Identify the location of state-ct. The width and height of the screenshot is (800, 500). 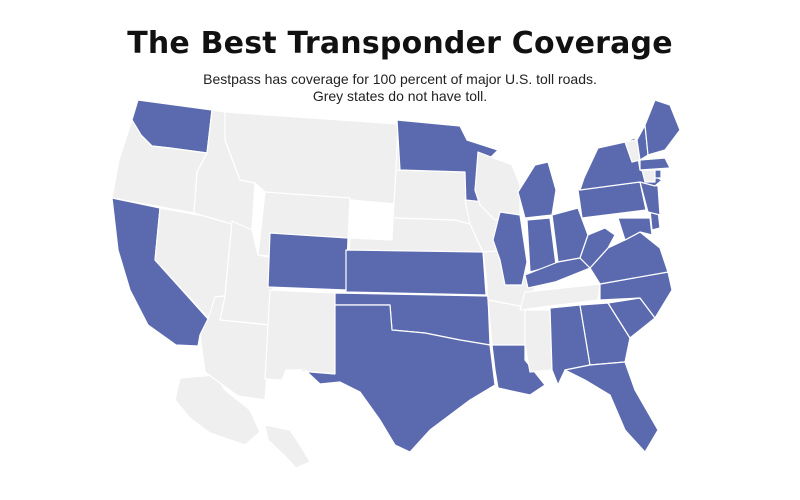
(648, 176).